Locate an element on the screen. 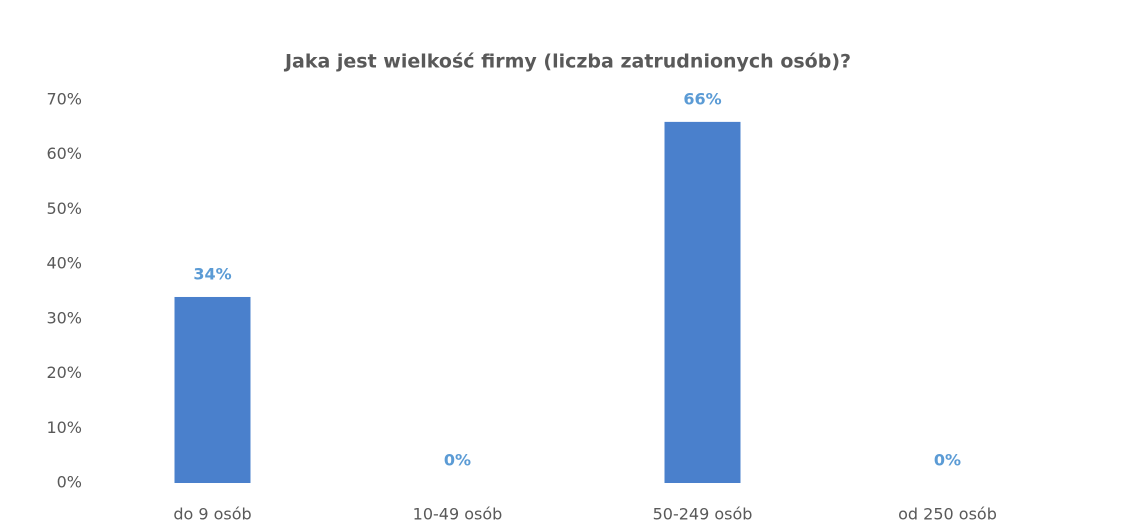 This screenshot has width=1137, height=527. x-tick-label: od 250 osób is located at coordinates (947, 514).